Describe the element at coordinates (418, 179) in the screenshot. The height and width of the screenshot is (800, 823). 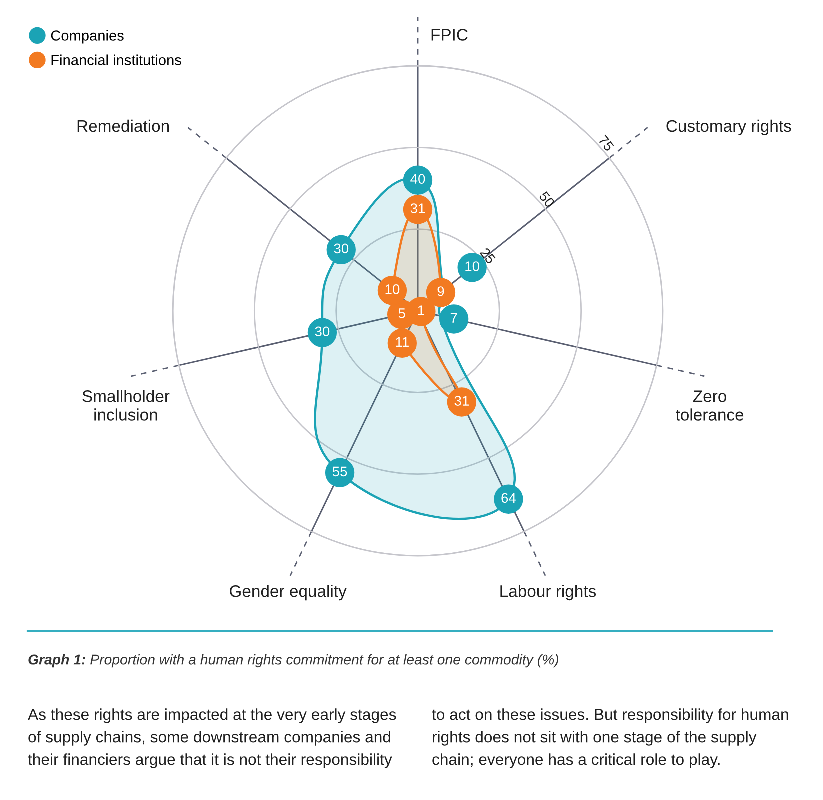
I see `data-label: 40` at that location.